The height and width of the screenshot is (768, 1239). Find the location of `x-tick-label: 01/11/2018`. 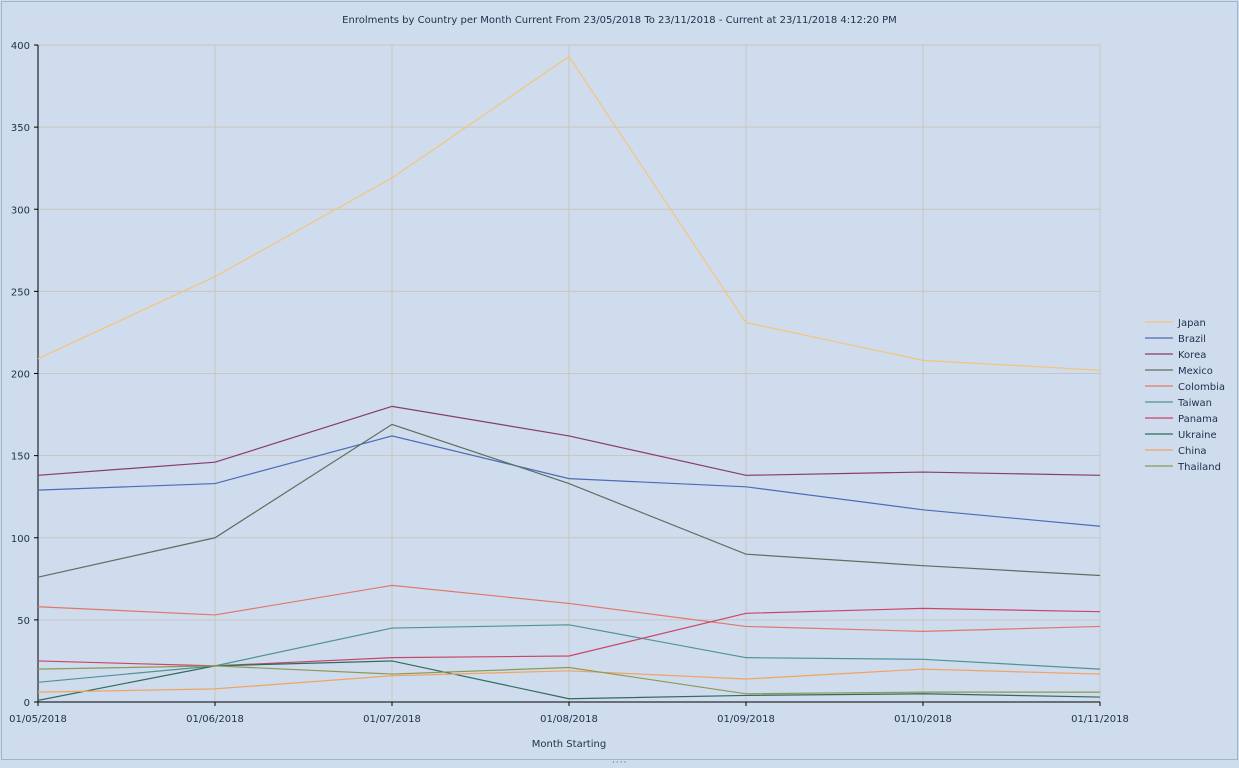

x-tick-label: 01/11/2018 is located at coordinates (1100, 719).